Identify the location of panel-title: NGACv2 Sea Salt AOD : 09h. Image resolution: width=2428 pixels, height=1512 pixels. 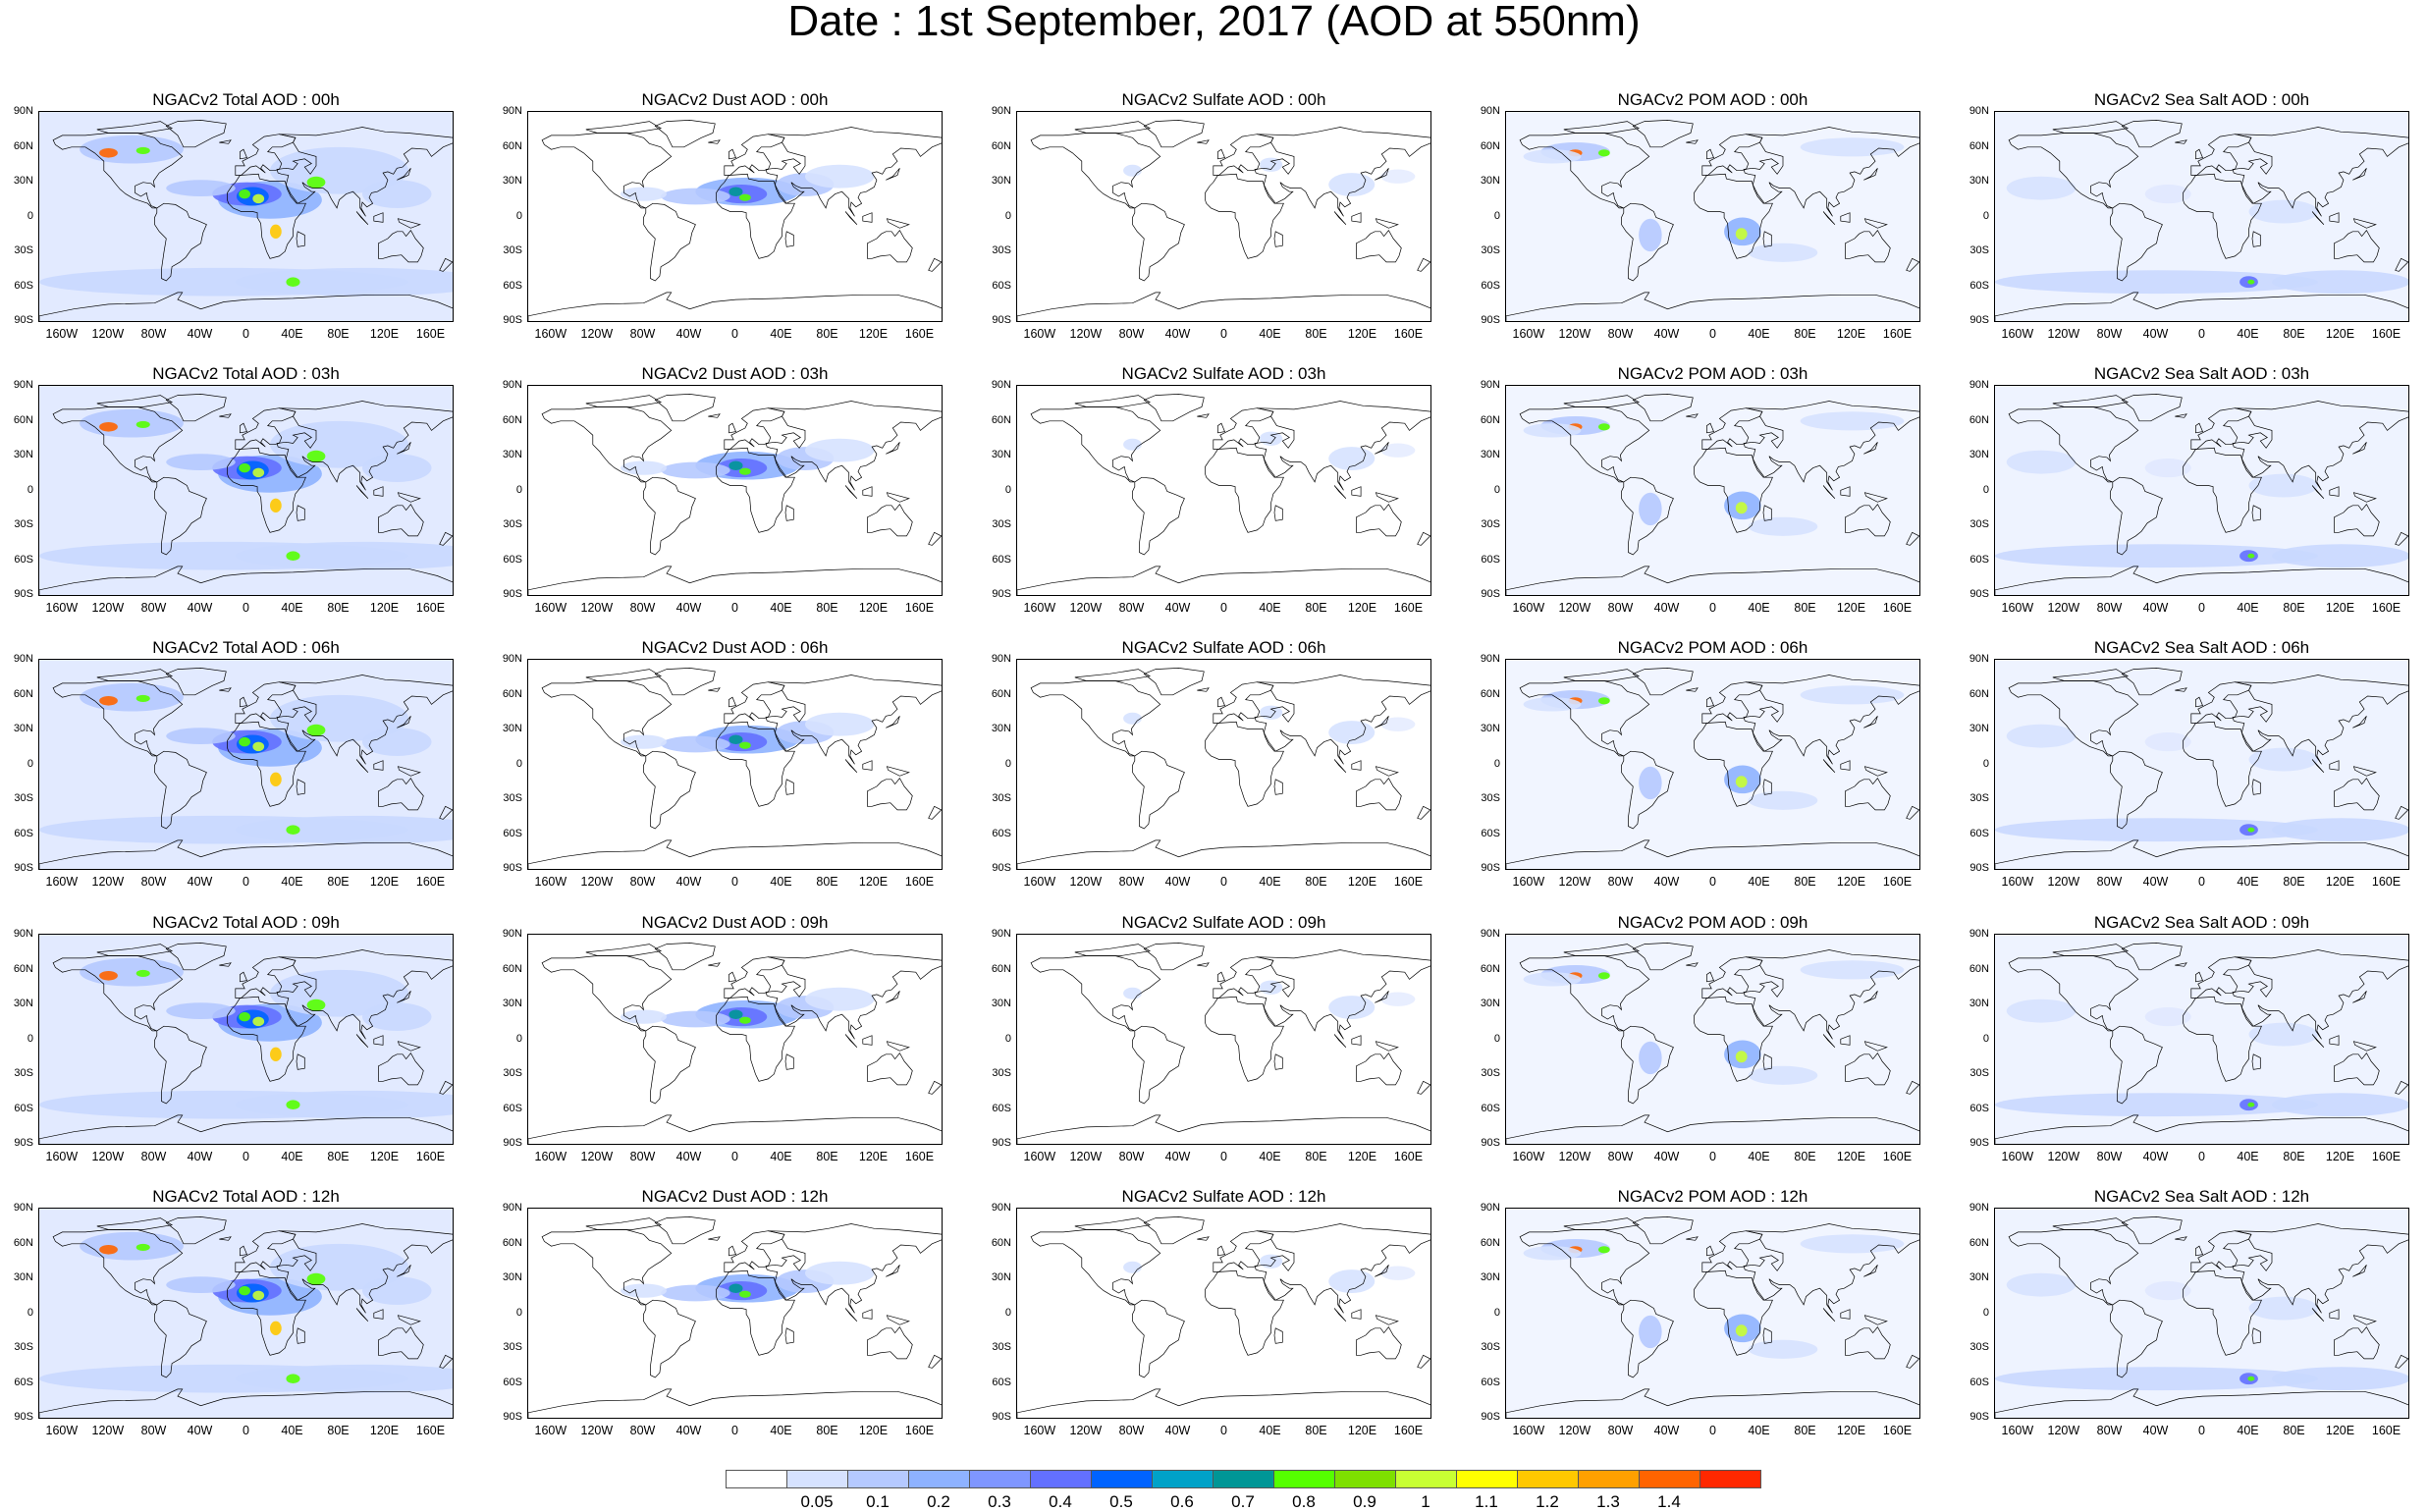
(2202, 922).